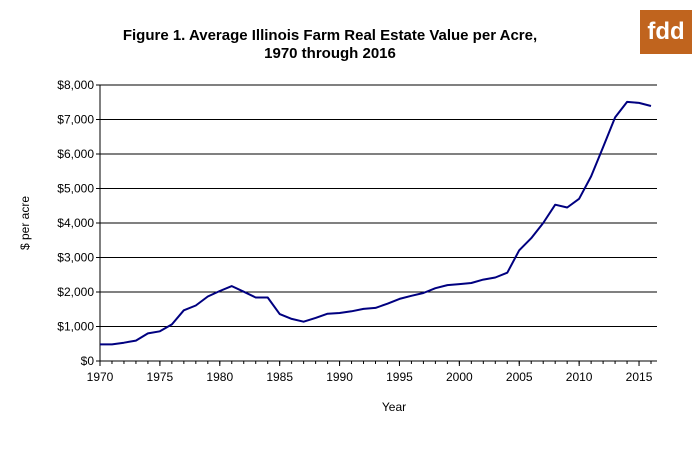 This screenshot has width=700, height=454. I want to click on x-tick-label: 2005, so click(519, 377).